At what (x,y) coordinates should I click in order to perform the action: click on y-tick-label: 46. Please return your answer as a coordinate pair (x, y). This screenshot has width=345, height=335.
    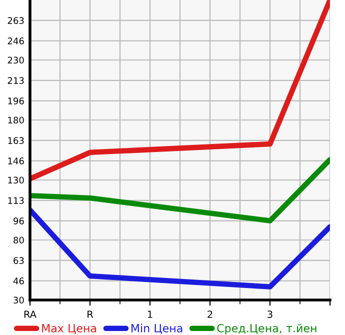
    Looking at the image, I should click on (18, 281).